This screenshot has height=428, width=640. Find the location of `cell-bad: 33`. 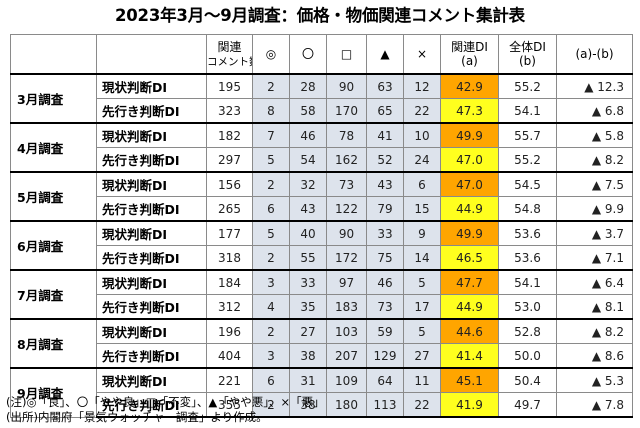

cell-bad: 33 is located at coordinates (385, 233).